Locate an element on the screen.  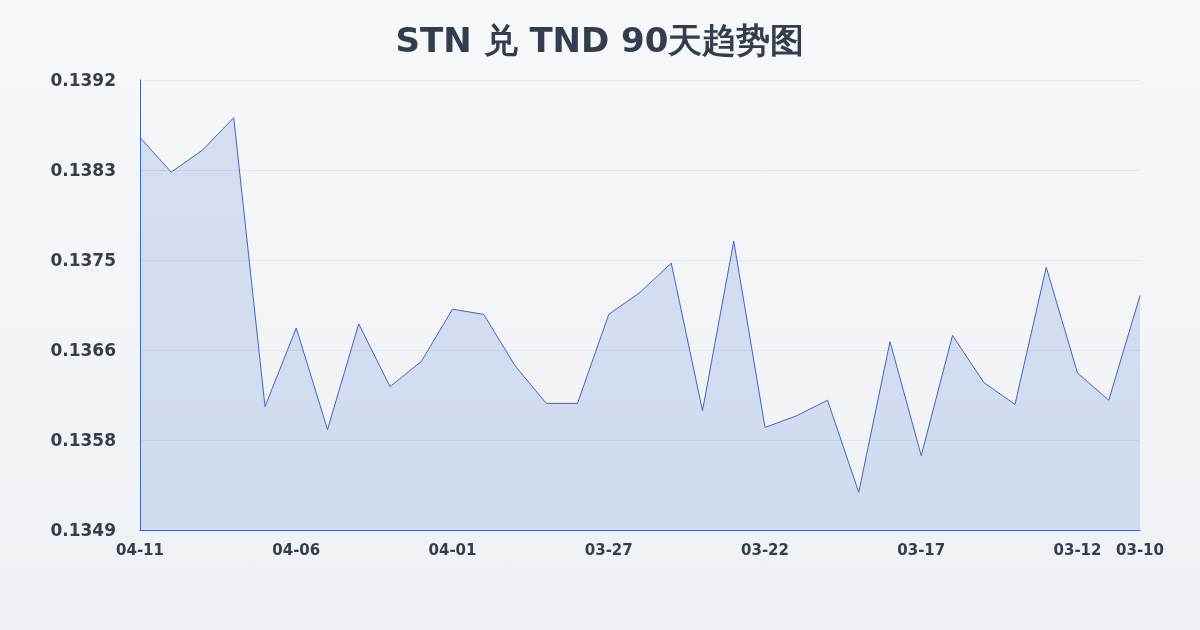
x-tick-label: 03-10 is located at coordinates (1140, 549).